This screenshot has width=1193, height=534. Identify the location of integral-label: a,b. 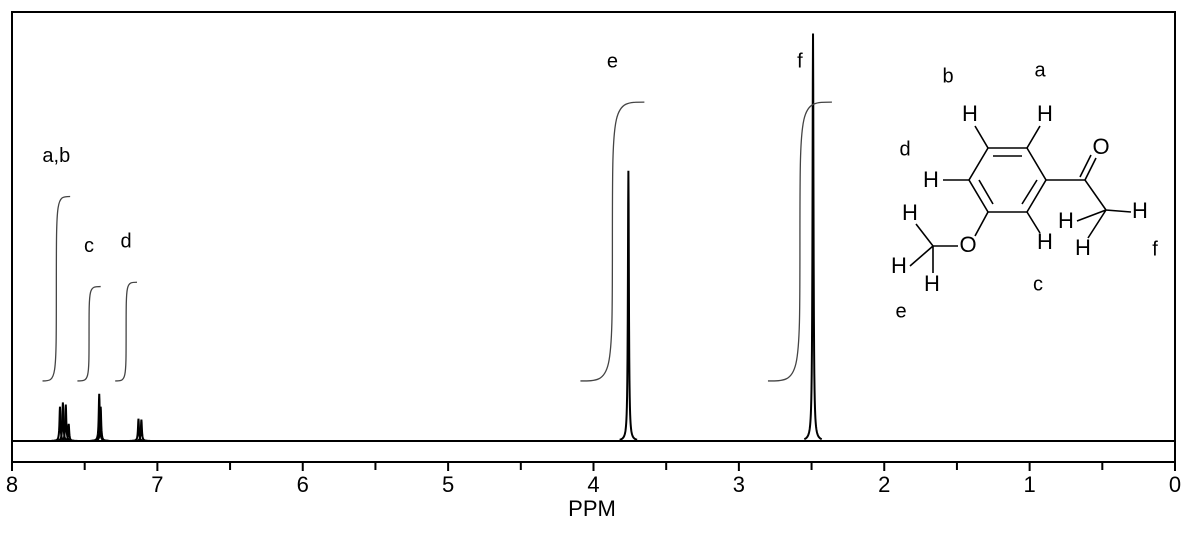
(56, 156).